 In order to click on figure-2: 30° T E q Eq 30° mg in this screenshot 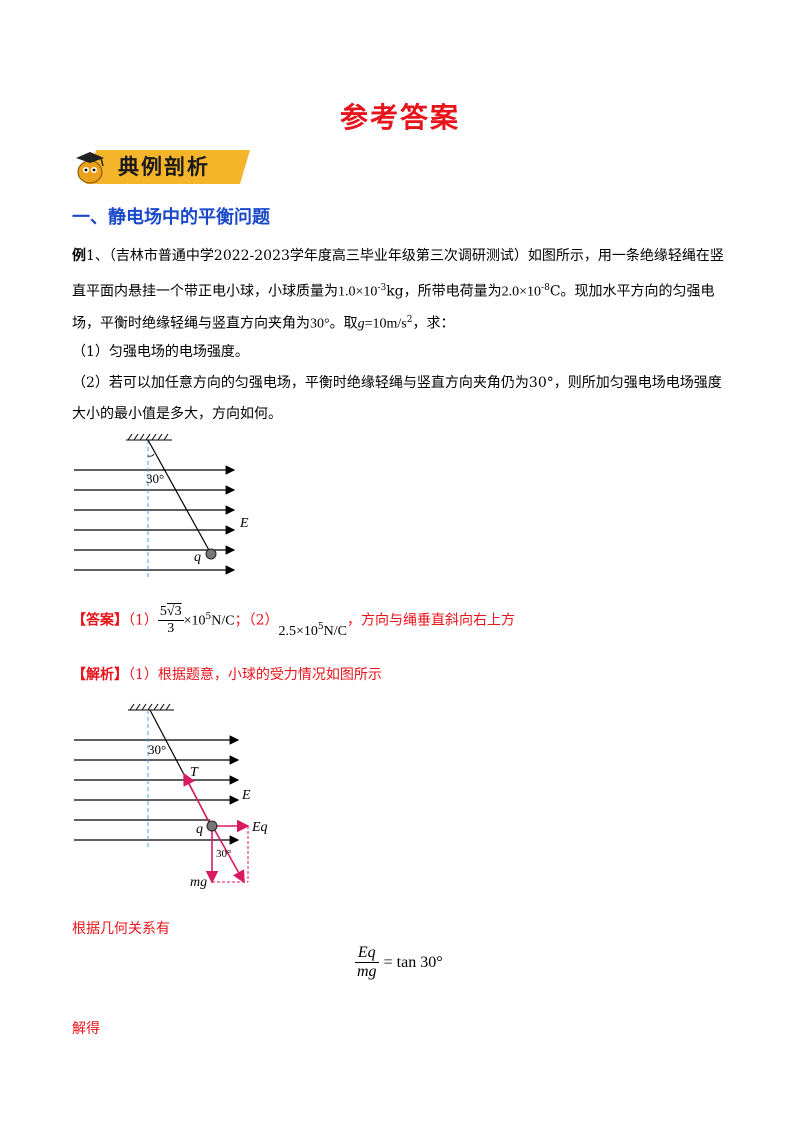, I will do `click(171, 796)`.